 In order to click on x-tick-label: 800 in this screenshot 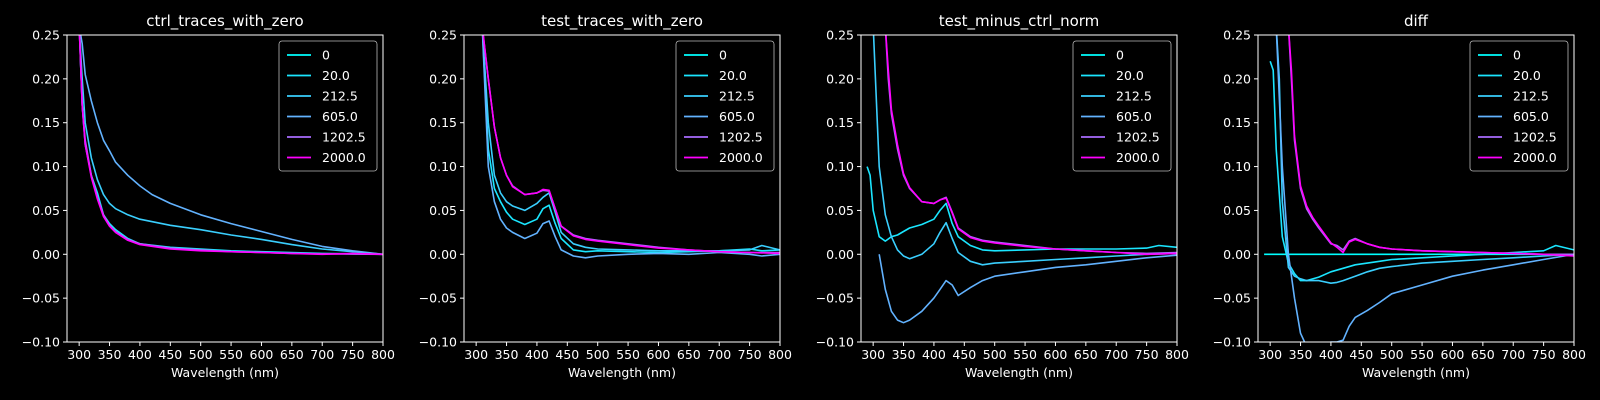, I will do `click(1177, 354)`.